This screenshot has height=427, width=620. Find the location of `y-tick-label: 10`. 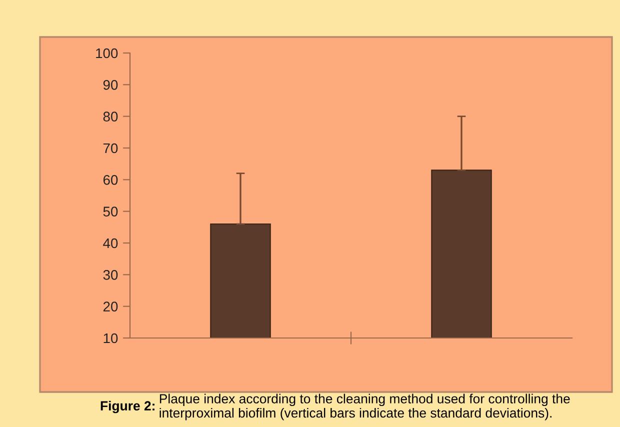

y-tick-label: 10 is located at coordinates (111, 338).